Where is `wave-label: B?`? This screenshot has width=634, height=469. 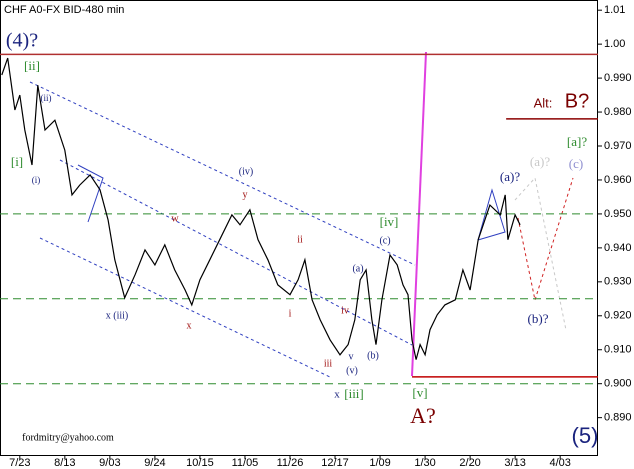 wave-label: B? is located at coordinates (577, 101).